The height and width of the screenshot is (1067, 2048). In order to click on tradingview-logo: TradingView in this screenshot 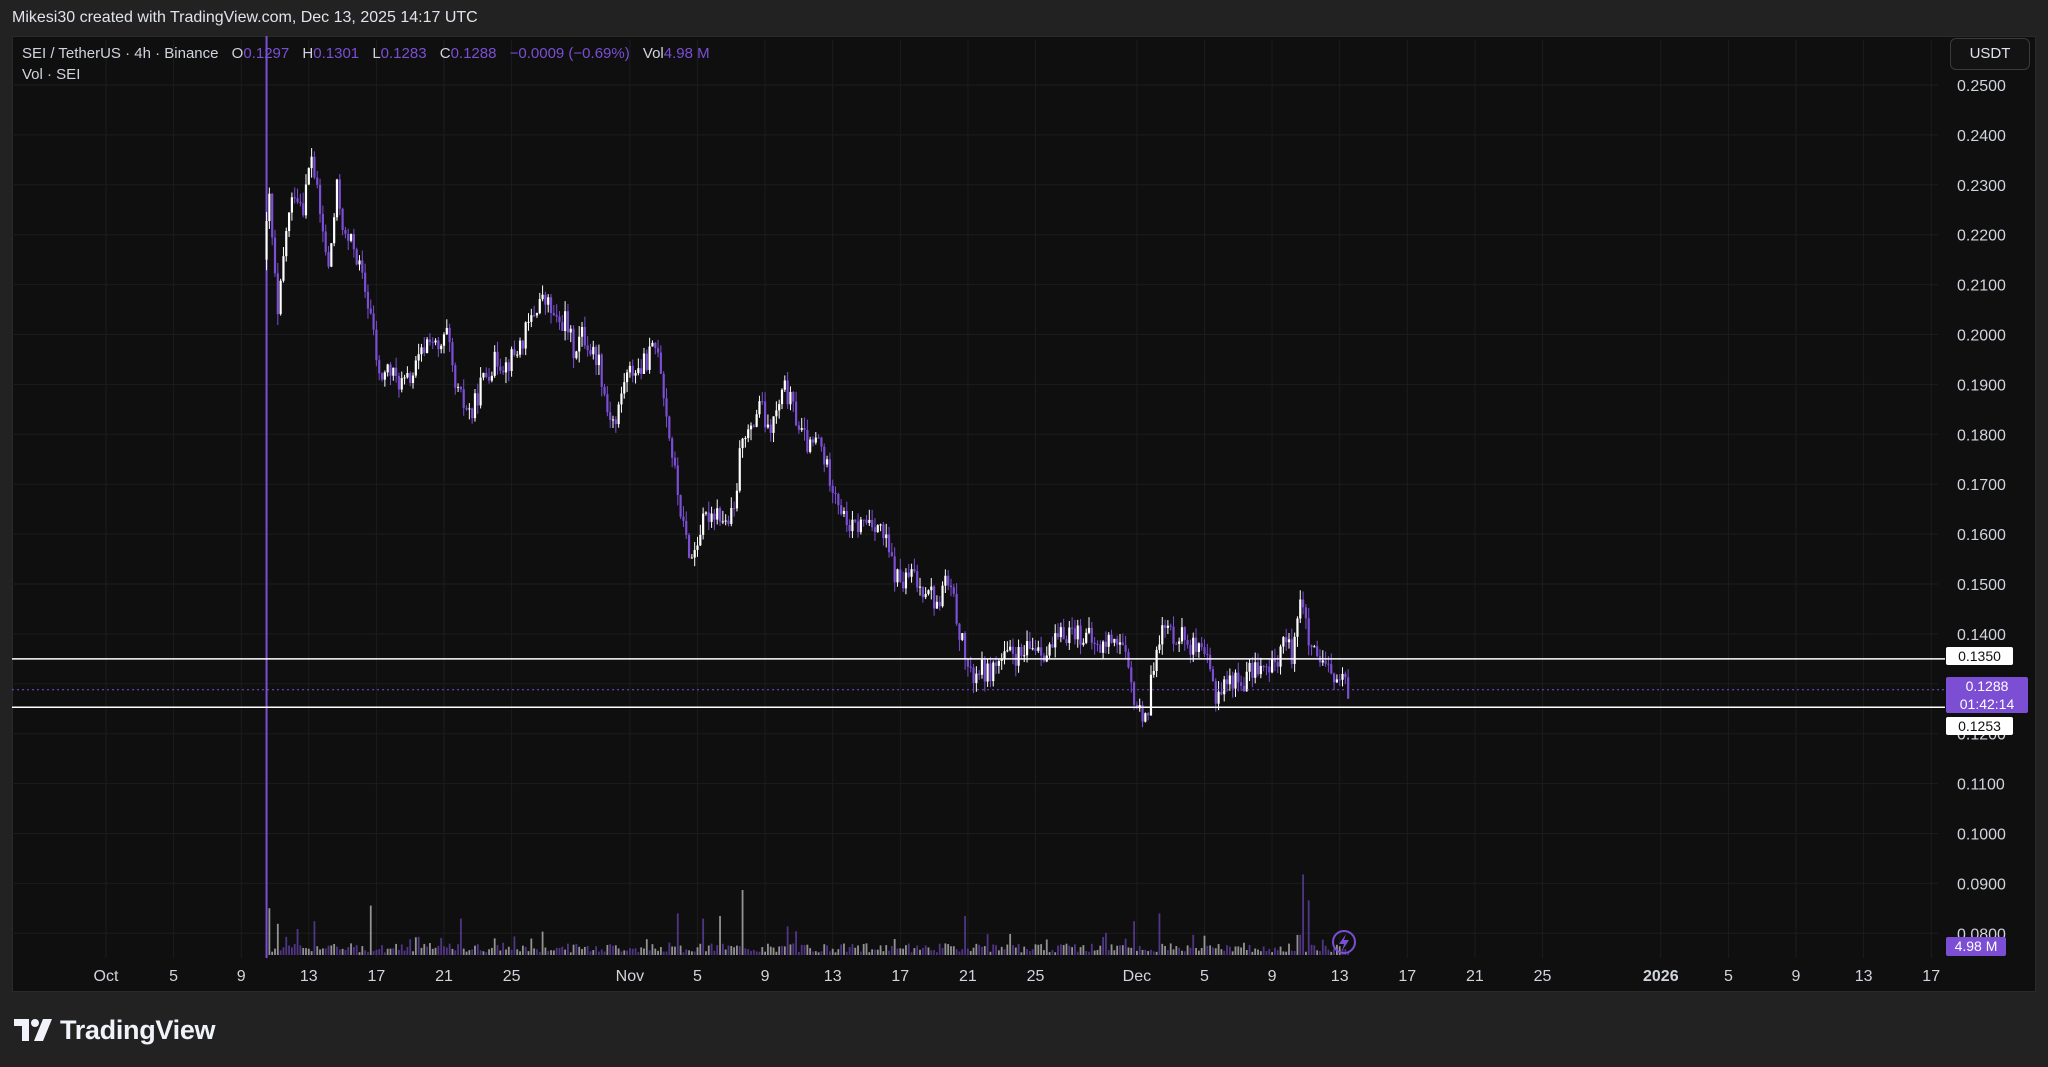, I will do `click(115, 1030)`.